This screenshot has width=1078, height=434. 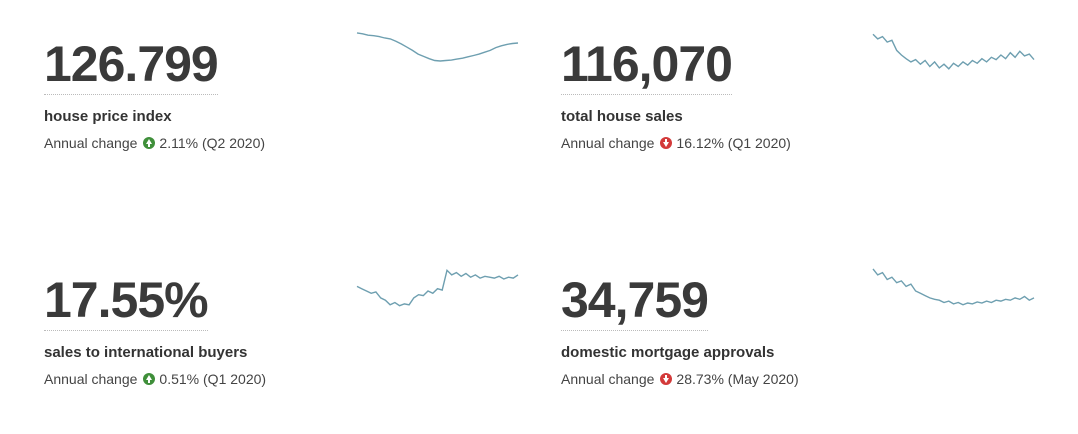 I want to click on sparkline-total-house-sales, so click(x=953, y=51).